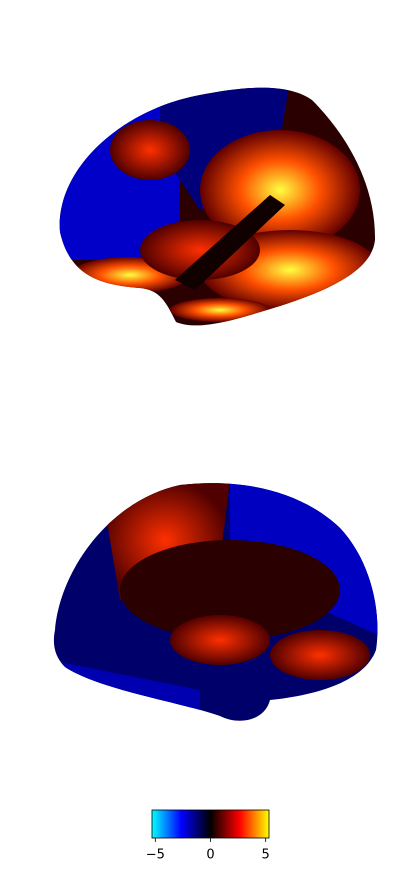 This screenshot has height=873, width=419. I want to click on tick-label: 0, so click(210, 855).